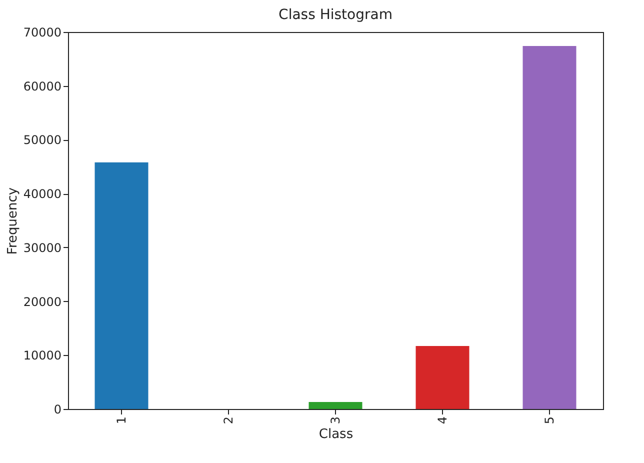 Image resolution: width=644 pixels, height=463 pixels. I want to click on y-tick-label: 50000, so click(42, 140).